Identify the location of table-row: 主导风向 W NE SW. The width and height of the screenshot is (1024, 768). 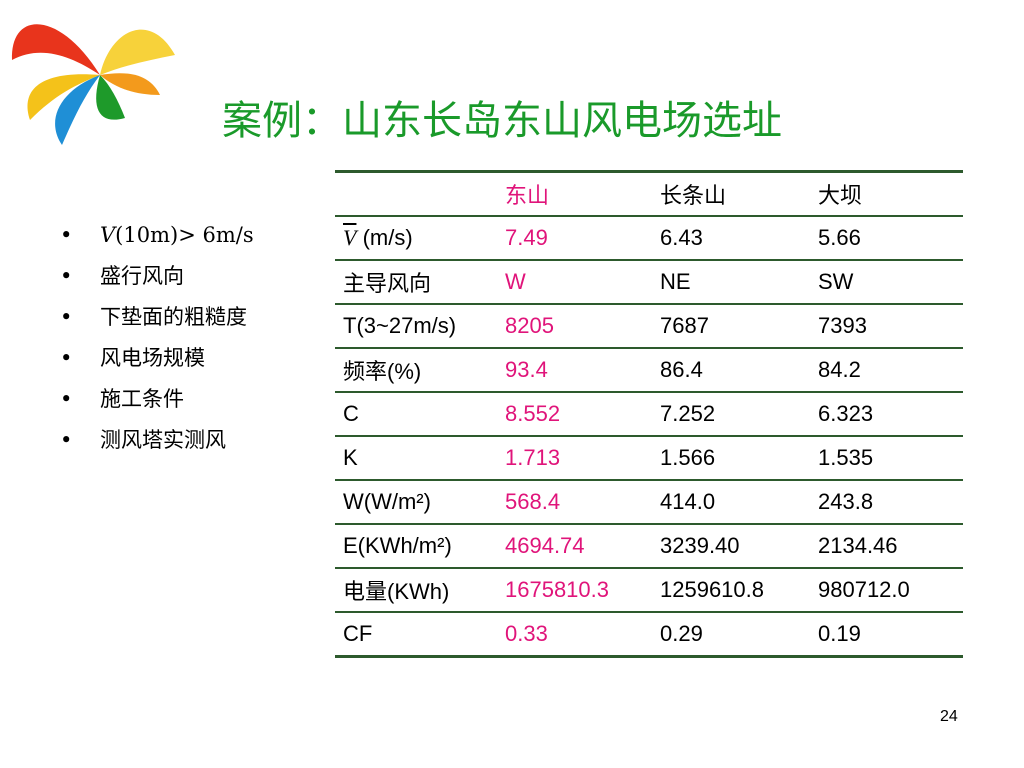
(649, 282).